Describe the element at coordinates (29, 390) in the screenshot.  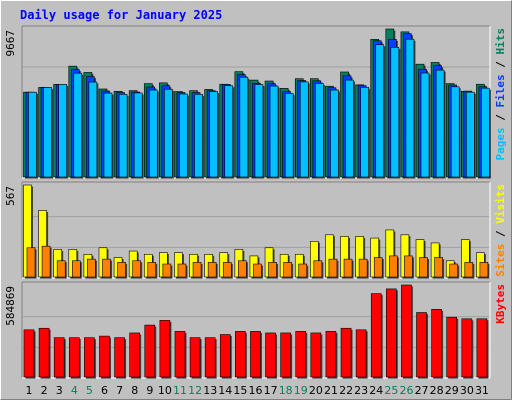
I see `day-label: 1` at that location.